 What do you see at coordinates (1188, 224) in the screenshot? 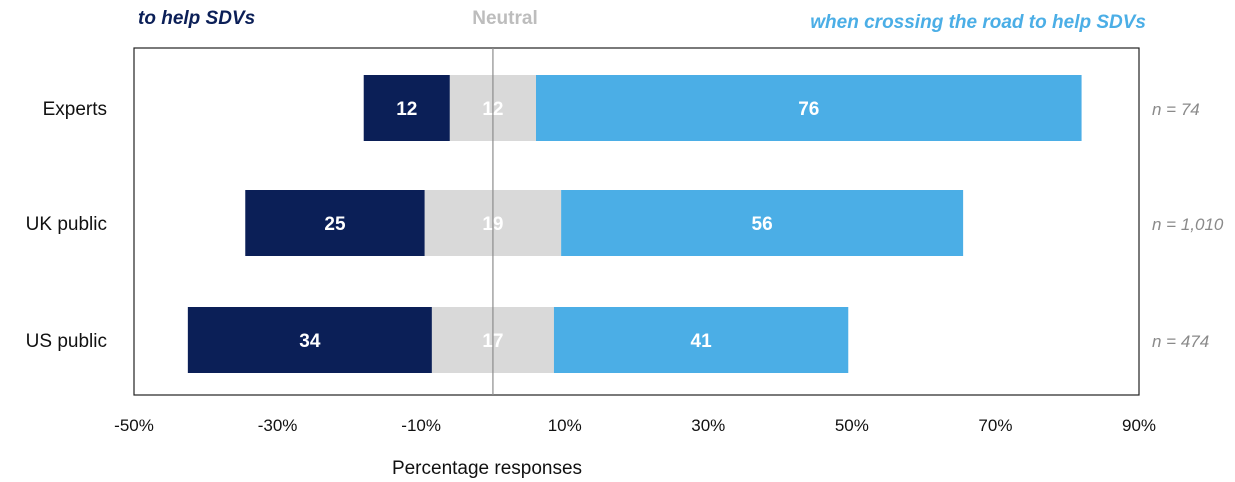
I see `sample-size-label: n = 1,010` at bounding box center [1188, 224].